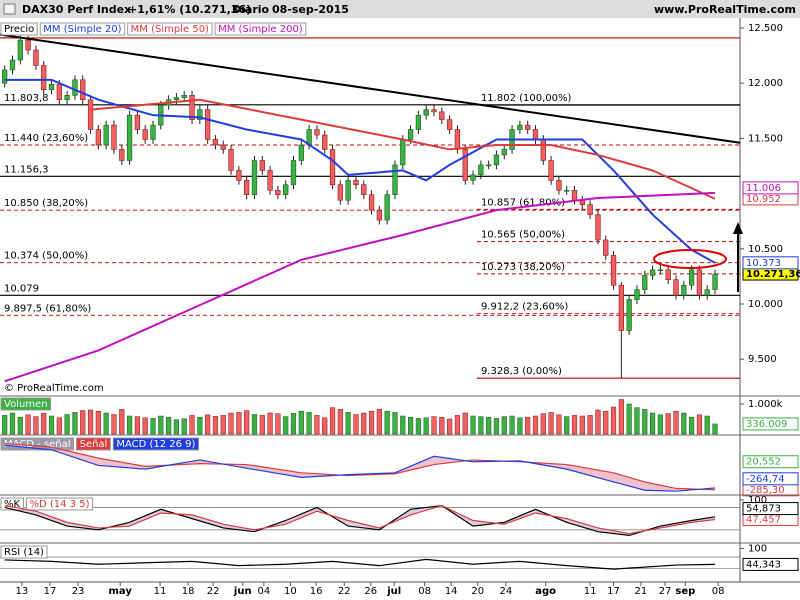 The height and width of the screenshot is (600, 800). I want to click on price-tag-label: 336.009, so click(766, 424).